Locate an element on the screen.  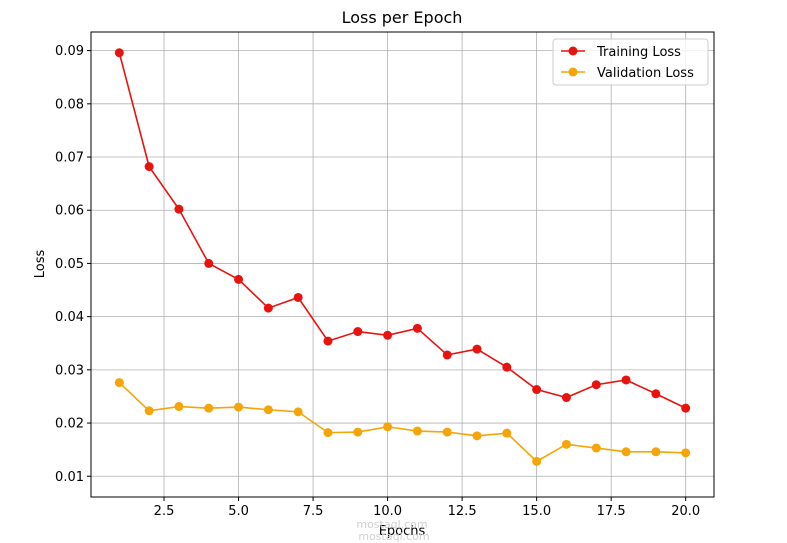
y-tick-label: 0.06 is located at coordinates (69, 211).